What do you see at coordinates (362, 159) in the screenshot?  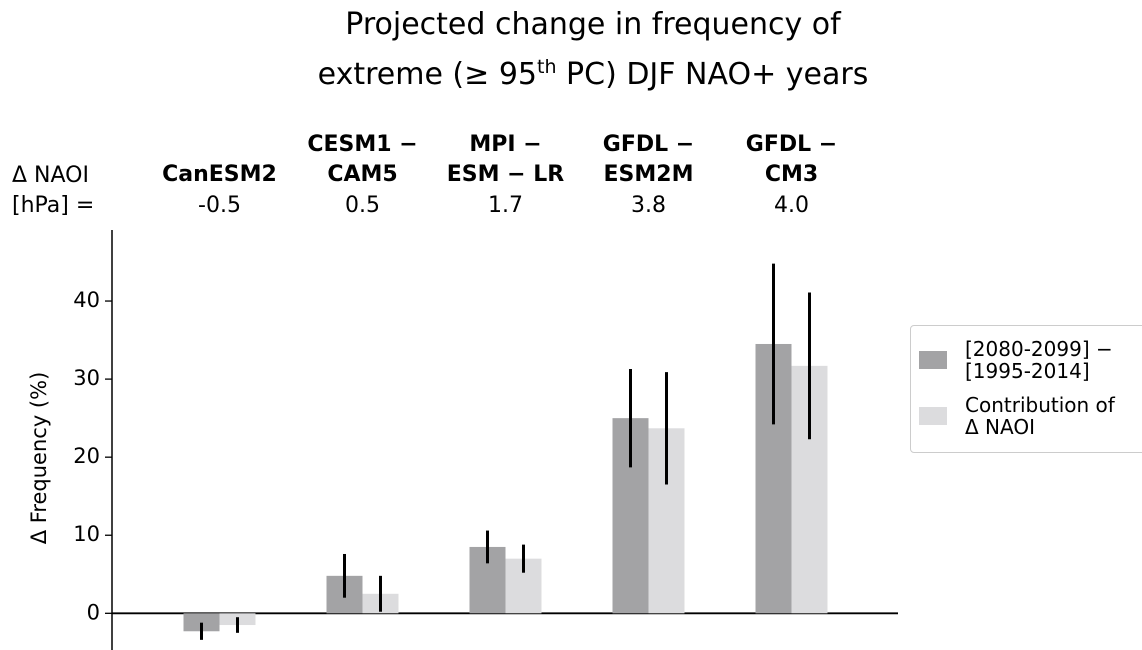 I see `category-label: CESM1 − CAM5` at bounding box center [362, 159].